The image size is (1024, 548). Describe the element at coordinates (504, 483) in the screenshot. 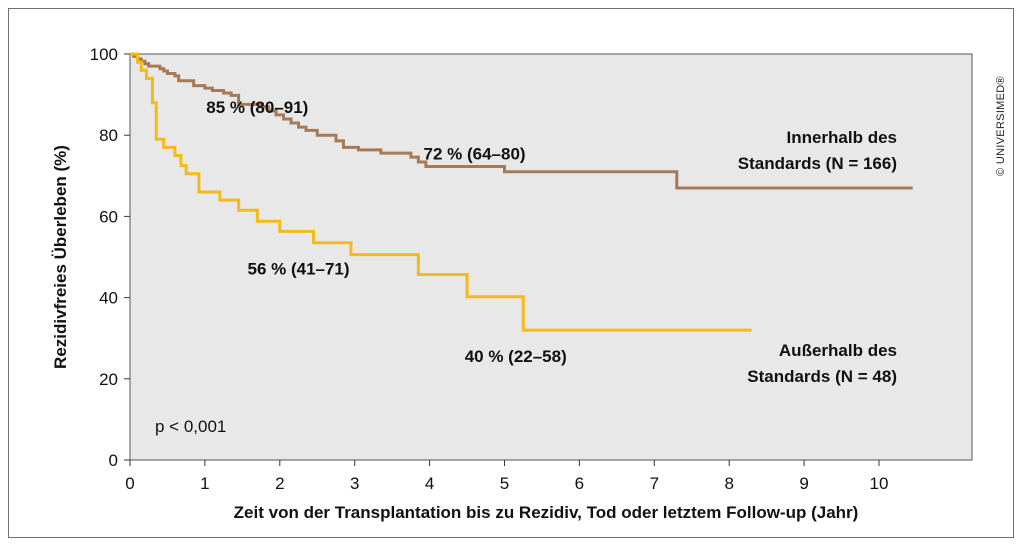

I see `x-tick-label-5: 5` at that location.